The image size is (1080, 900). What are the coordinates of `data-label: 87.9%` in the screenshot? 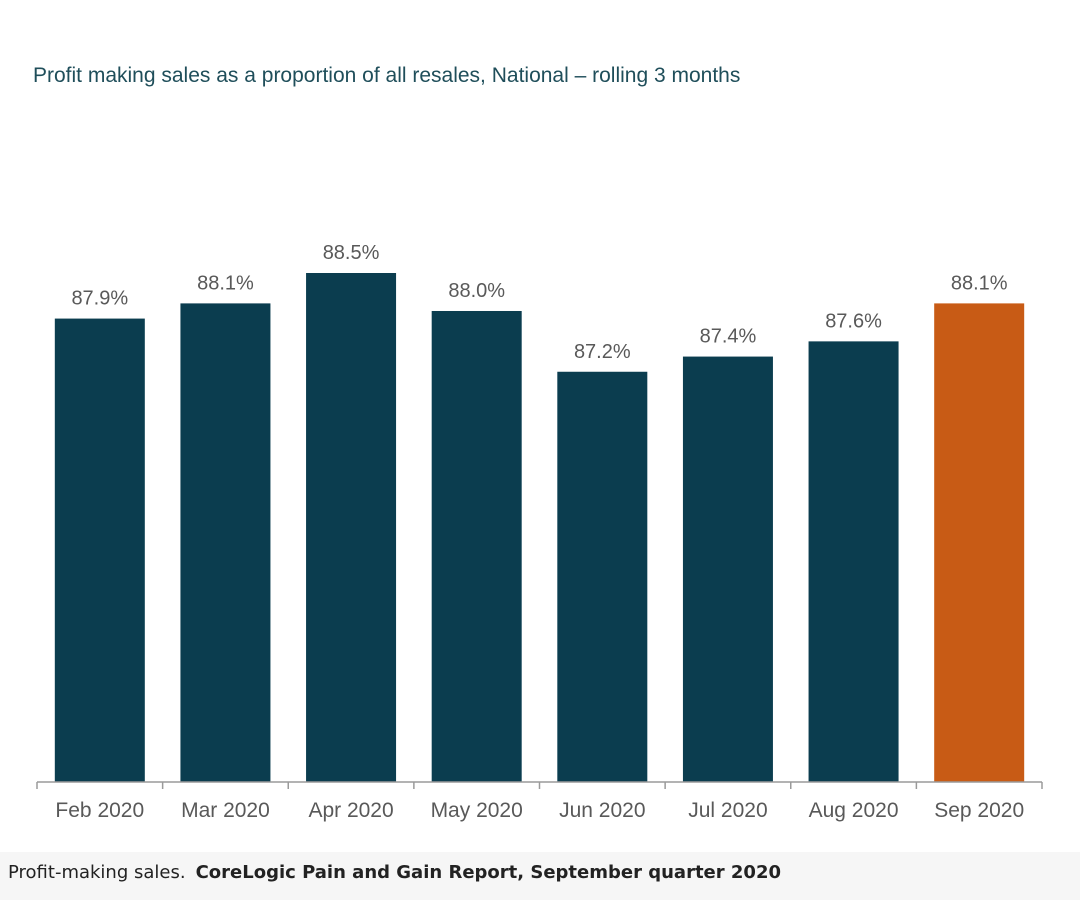 It's located at (99, 299).